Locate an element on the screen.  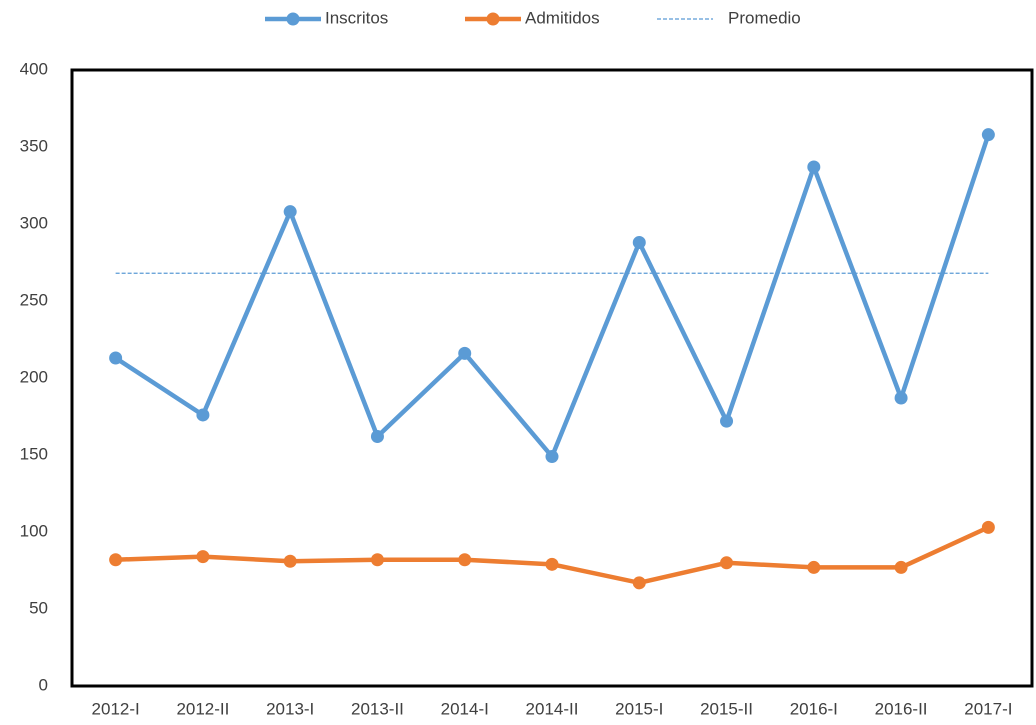
x-tick-label: 2015-II is located at coordinates (726, 708).